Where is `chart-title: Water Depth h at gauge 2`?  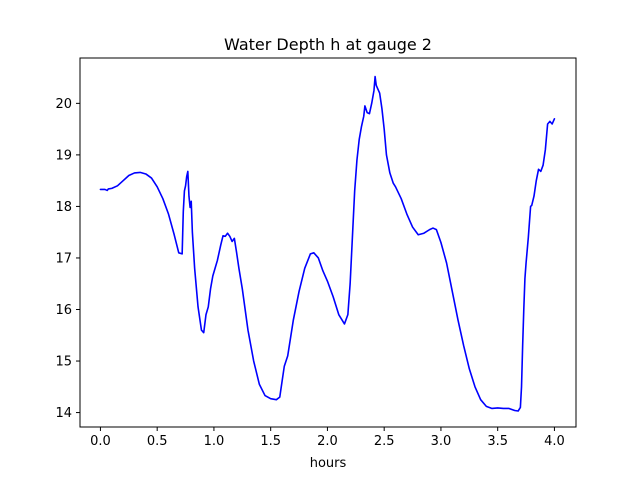
chart-title: Water Depth h at gauge 2 is located at coordinates (328, 44).